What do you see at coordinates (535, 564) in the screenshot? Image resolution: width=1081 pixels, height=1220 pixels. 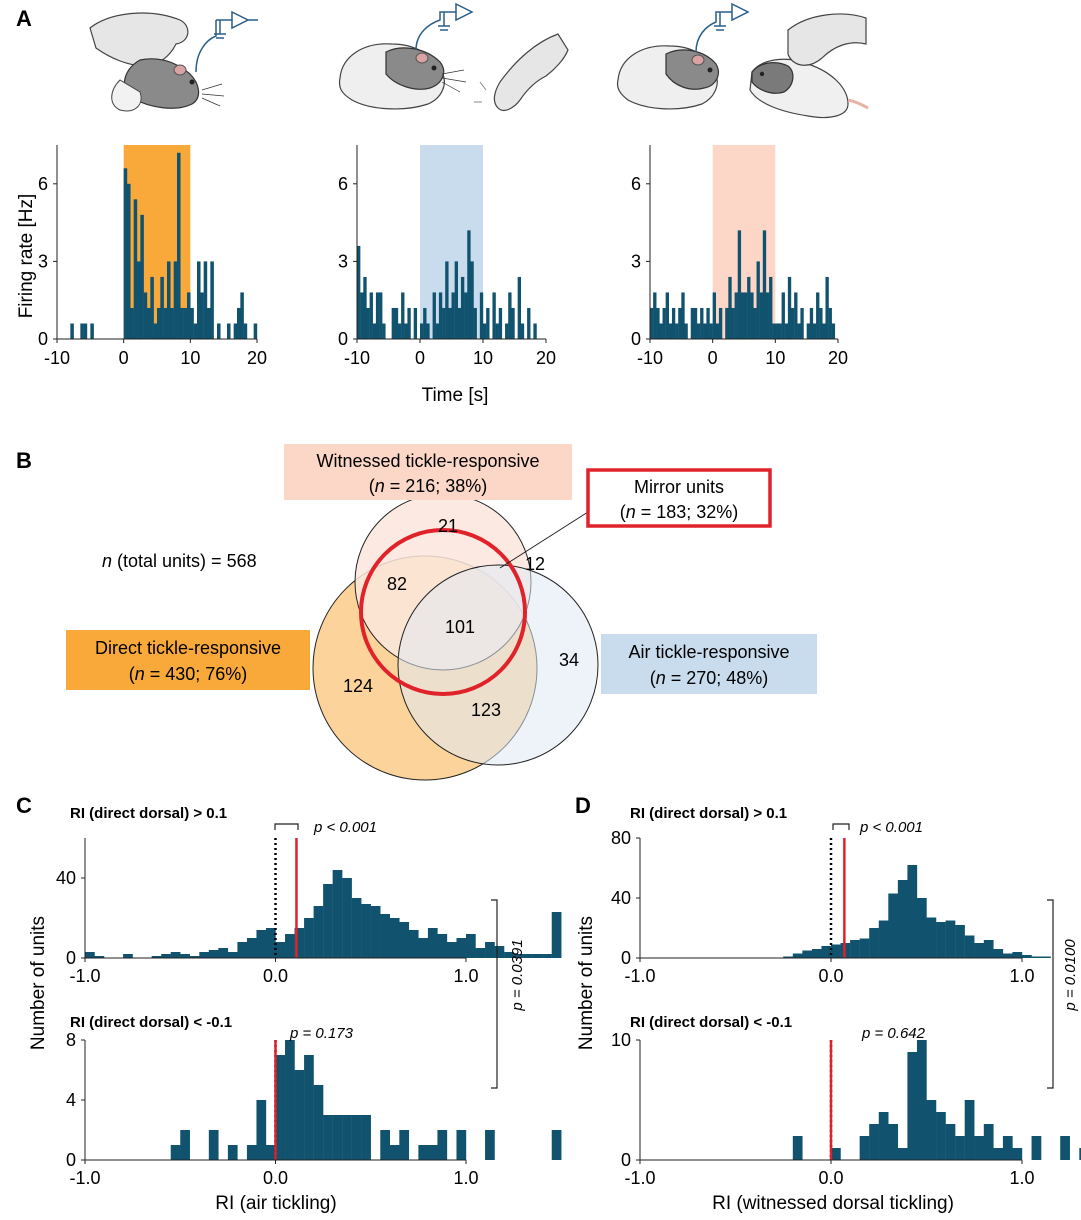 I see `venn-count-witnessed-air: 12` at bounding box center [535, 564].